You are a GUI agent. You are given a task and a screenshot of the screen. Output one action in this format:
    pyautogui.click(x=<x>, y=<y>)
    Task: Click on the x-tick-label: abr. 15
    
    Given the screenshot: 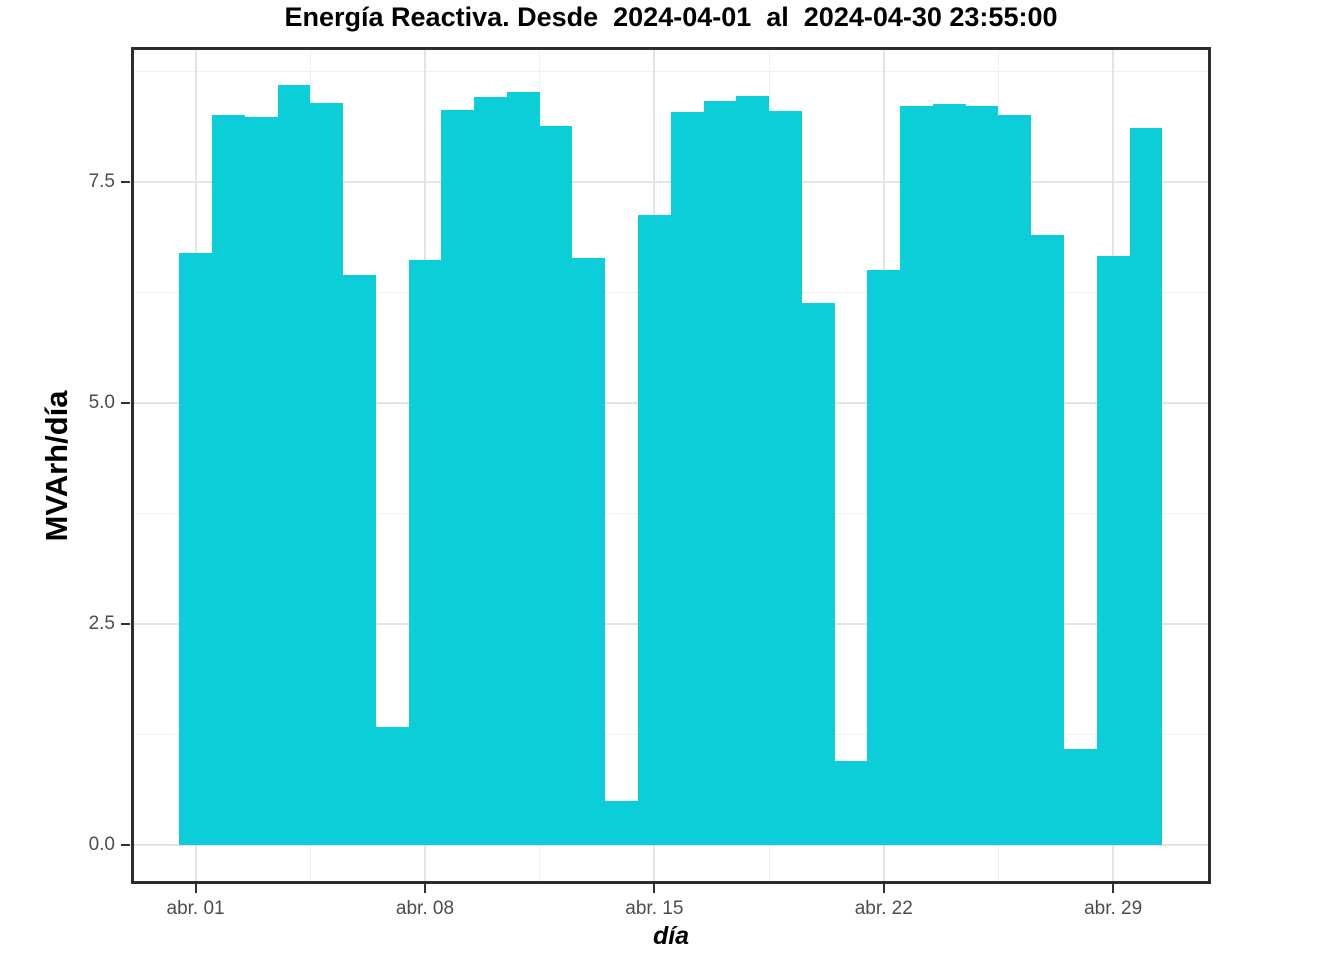 What is the action you would take?
    pyautogui.click(x=654, y=908)
    